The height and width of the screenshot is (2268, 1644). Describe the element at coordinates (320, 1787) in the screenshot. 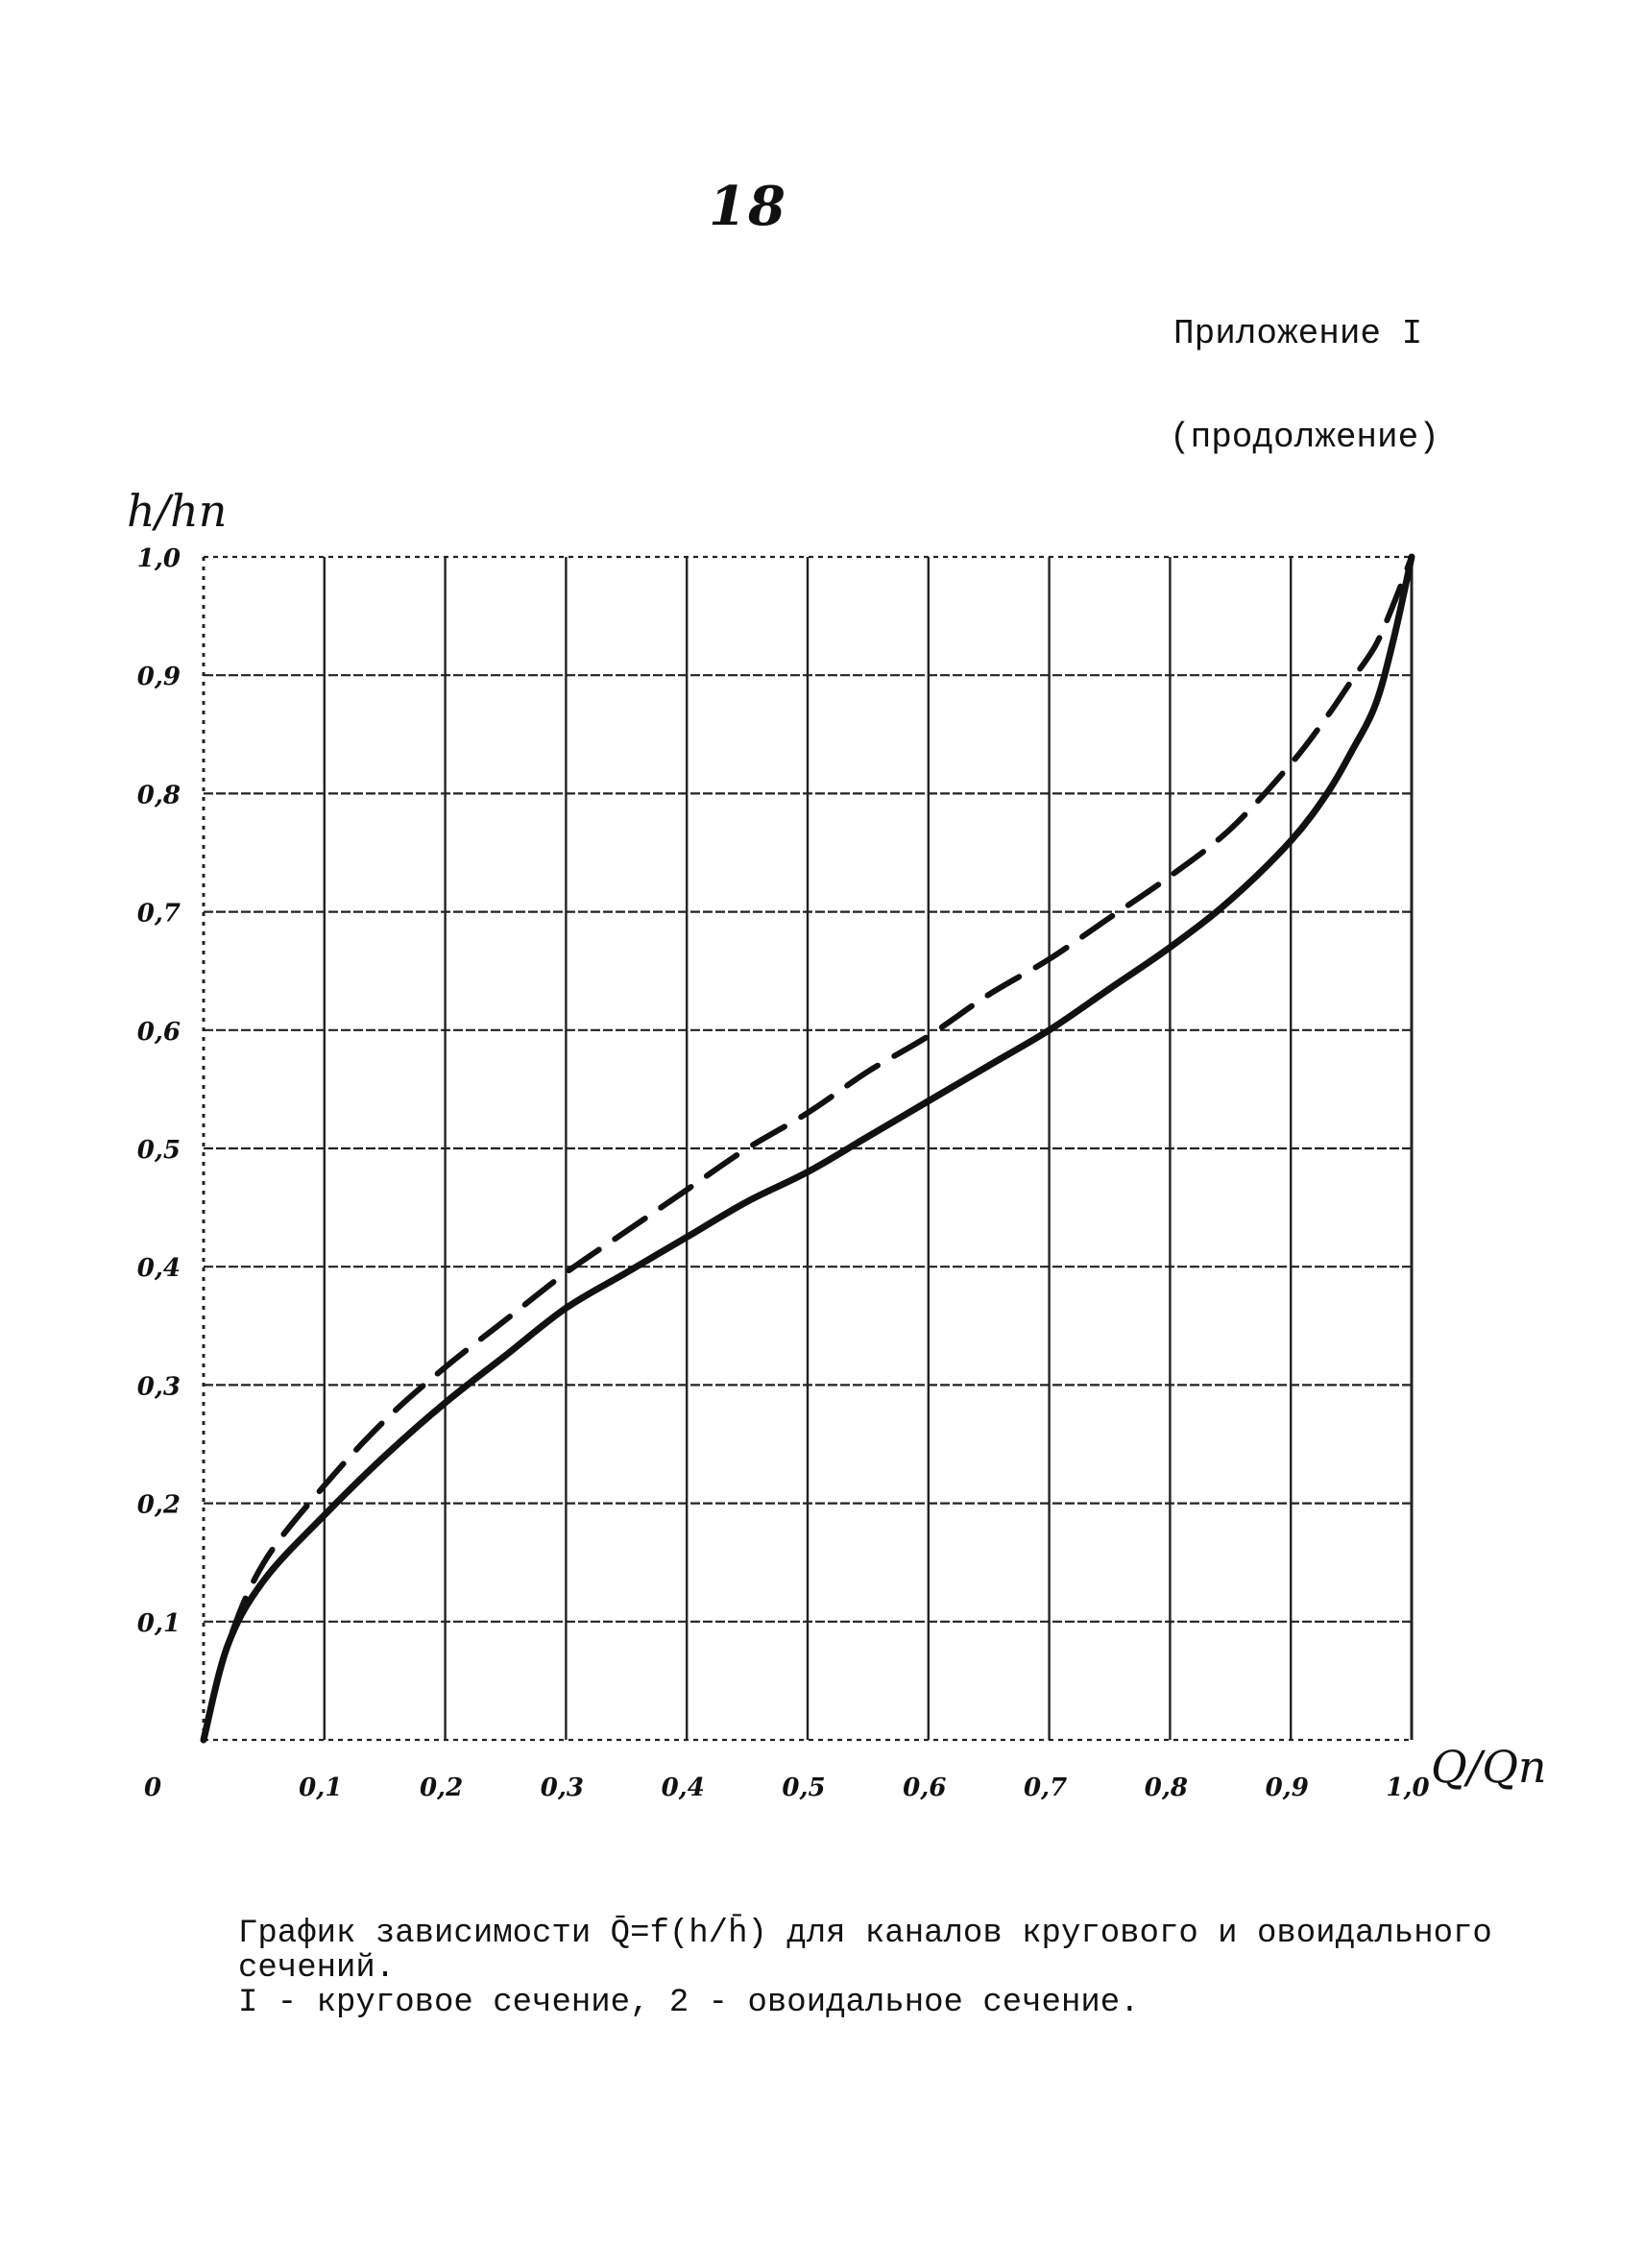

I see `x-tick-label: 0,1` at that location.